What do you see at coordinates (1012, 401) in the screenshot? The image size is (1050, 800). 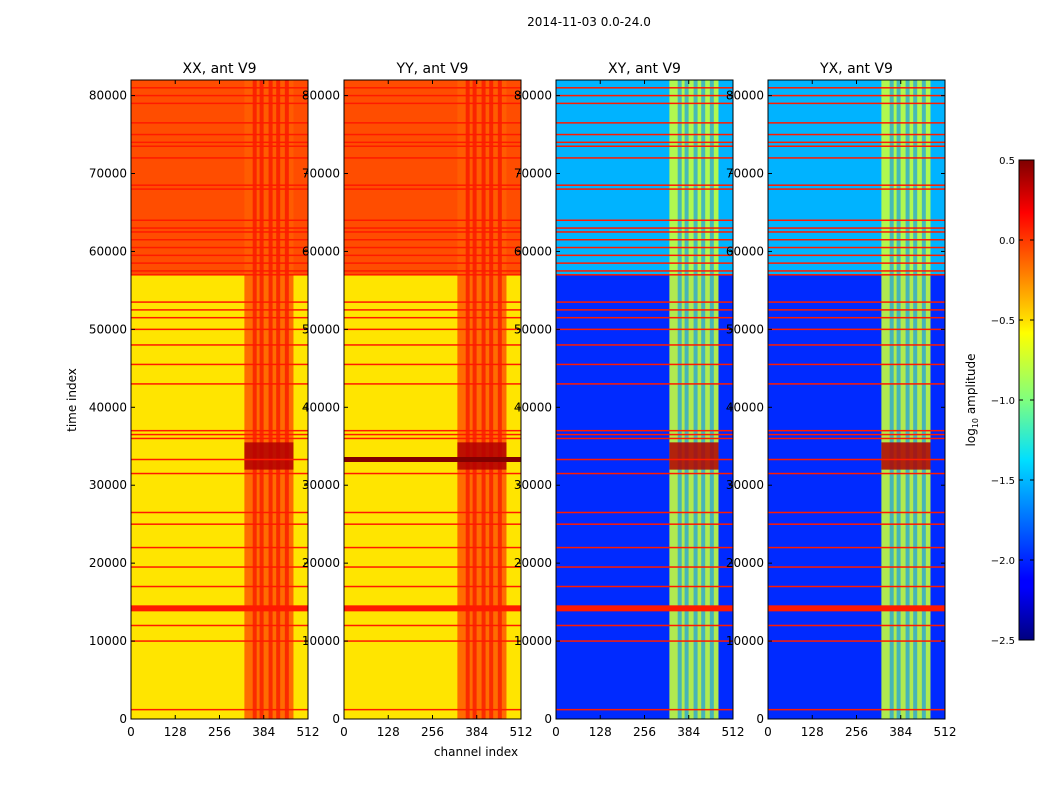 I see `colorbar-ticks: 0.5 0.0 −0.5 −1.0 −1.5 −2.0 −2.5` at bounding box center [1012, 401].